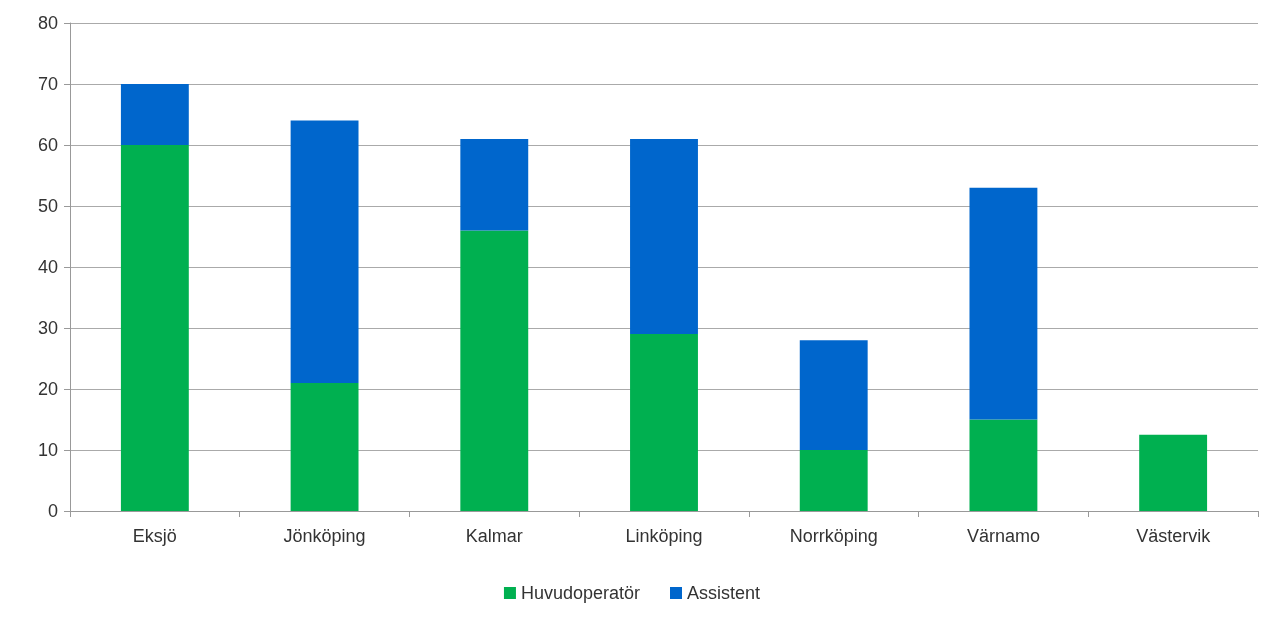 This screenshot has width=1264, height=625. Describe the element at coordinates (47, 145) in the screenshot. I see `y-tick-label: 60` at that location.